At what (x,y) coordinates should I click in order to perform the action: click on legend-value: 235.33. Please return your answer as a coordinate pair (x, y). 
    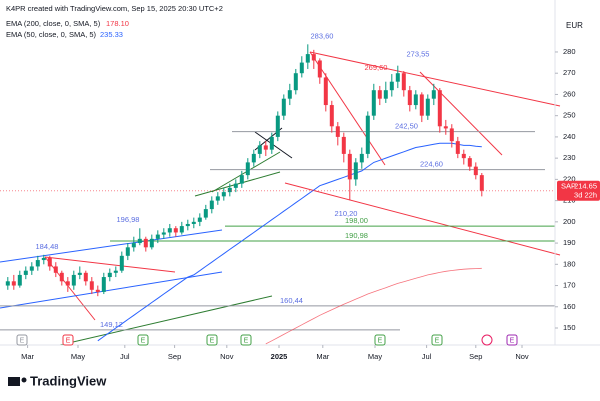
    Looking at the image, I should click on (111, 34).